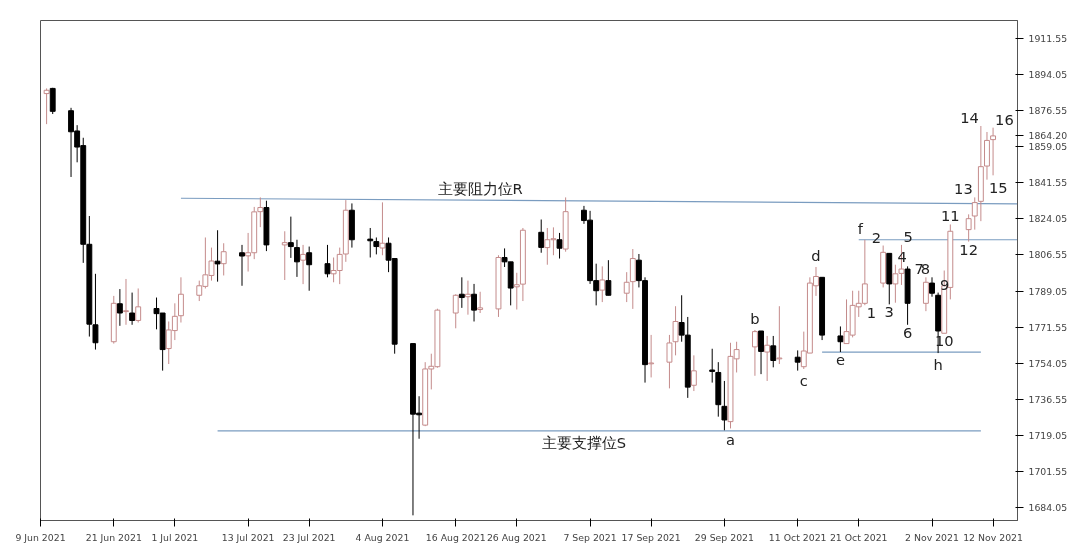 This screenshot has width=1080, height=555. What do you see at coordinates (945, 284) in the screenshot?
I see `annotation: 9` at bounding box center [945, 284].